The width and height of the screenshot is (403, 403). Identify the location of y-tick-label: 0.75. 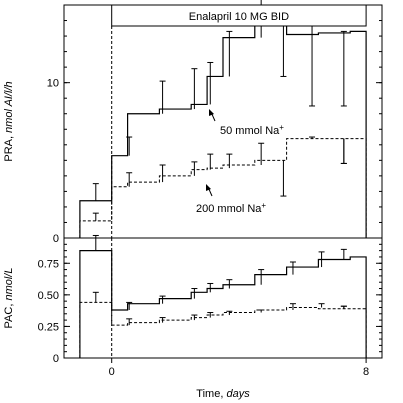
(48, 264).